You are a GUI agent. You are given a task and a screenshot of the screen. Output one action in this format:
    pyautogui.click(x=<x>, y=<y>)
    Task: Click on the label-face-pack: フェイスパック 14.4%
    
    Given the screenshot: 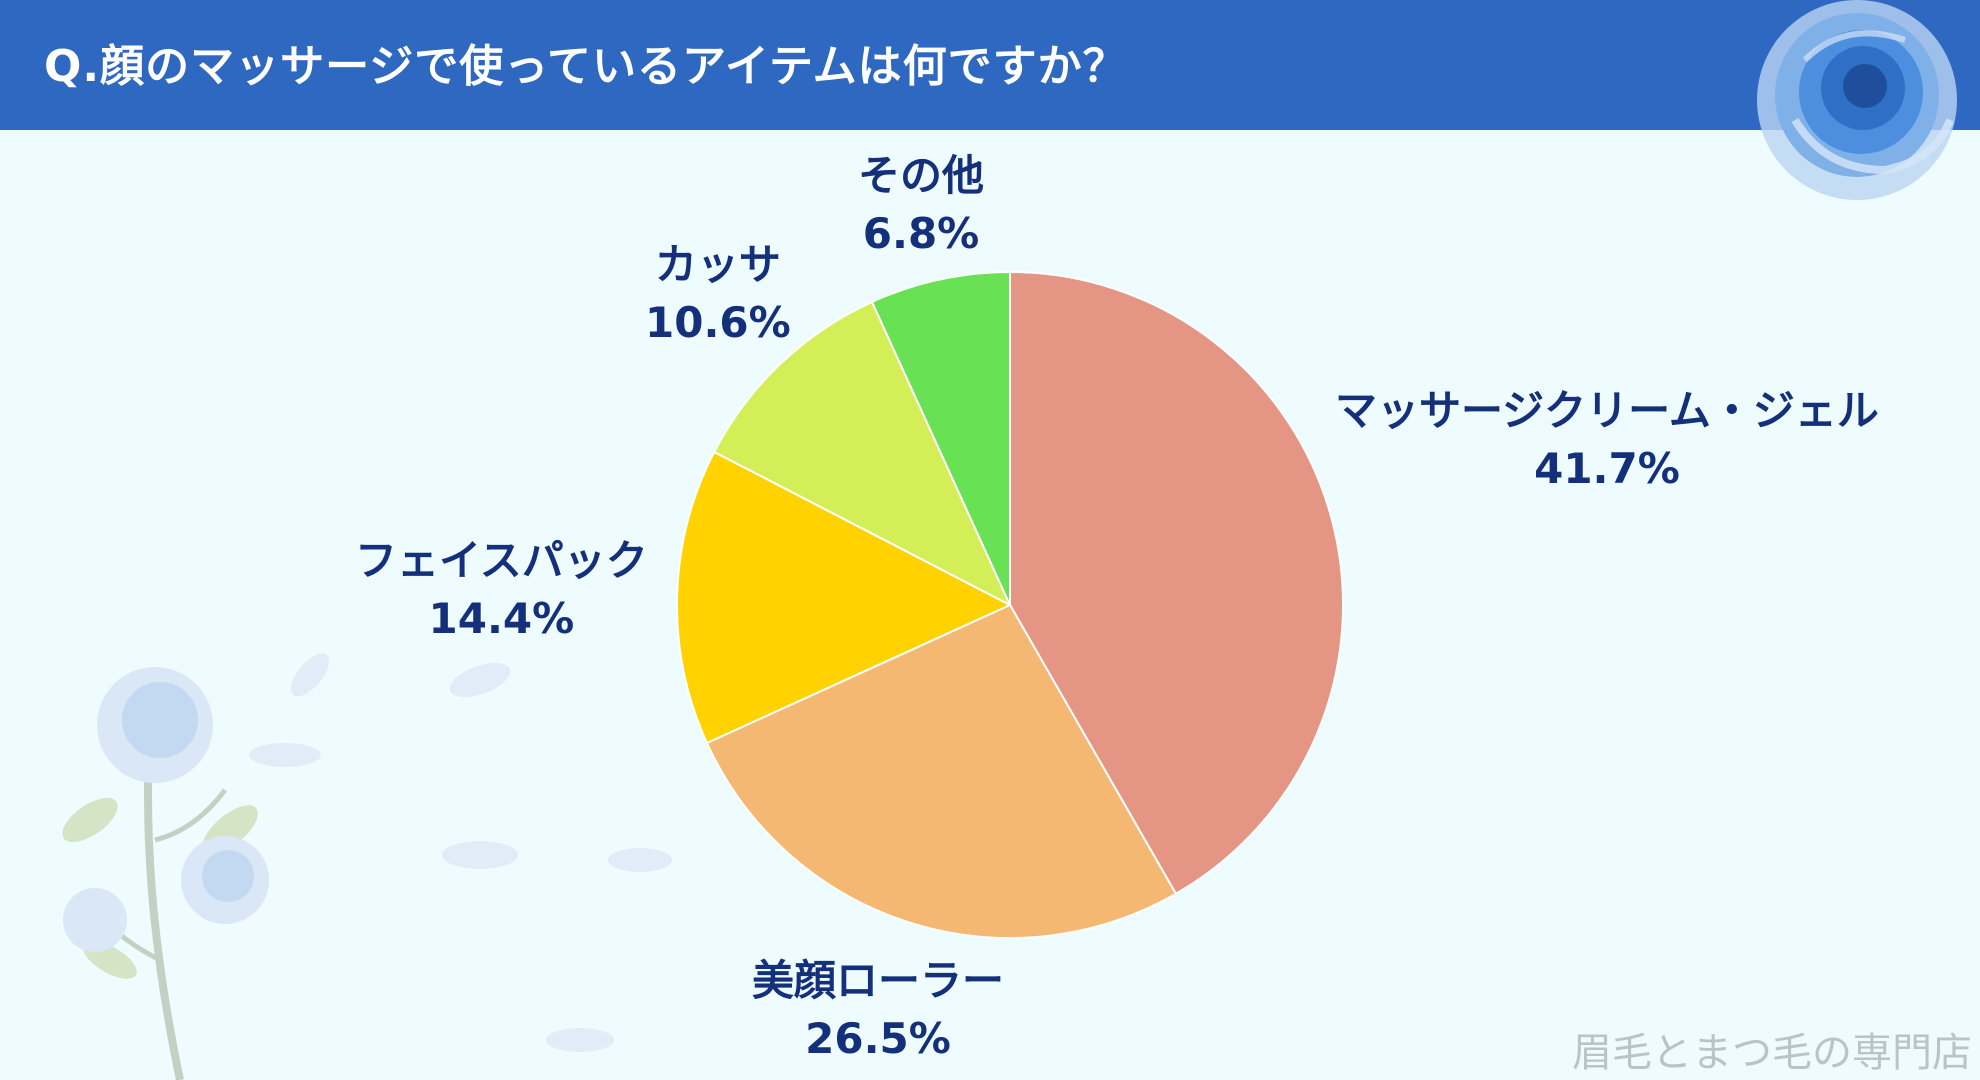 What is the action you would take?
    pyautogui.click(x=501, y=590)
    